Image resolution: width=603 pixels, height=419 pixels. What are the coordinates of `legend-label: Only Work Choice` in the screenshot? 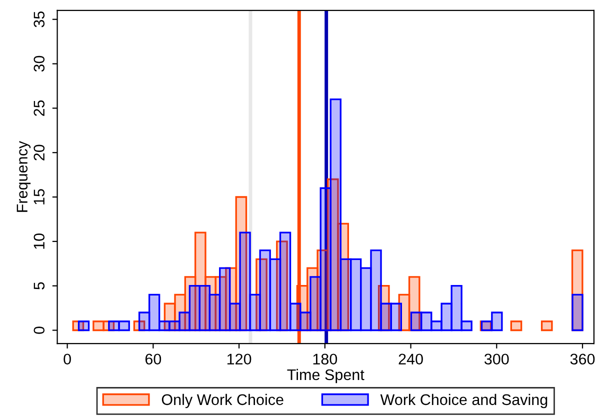 It's located at (223, 401).